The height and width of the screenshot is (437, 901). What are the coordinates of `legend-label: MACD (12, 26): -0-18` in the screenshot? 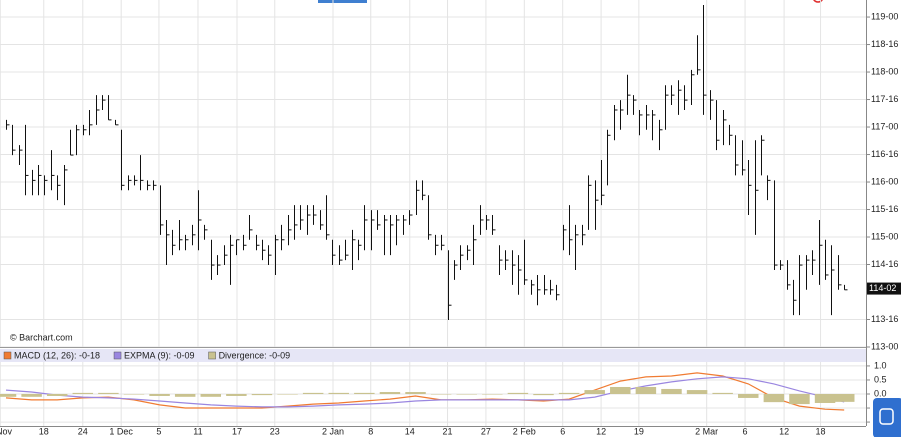 It's located at (57, 355).